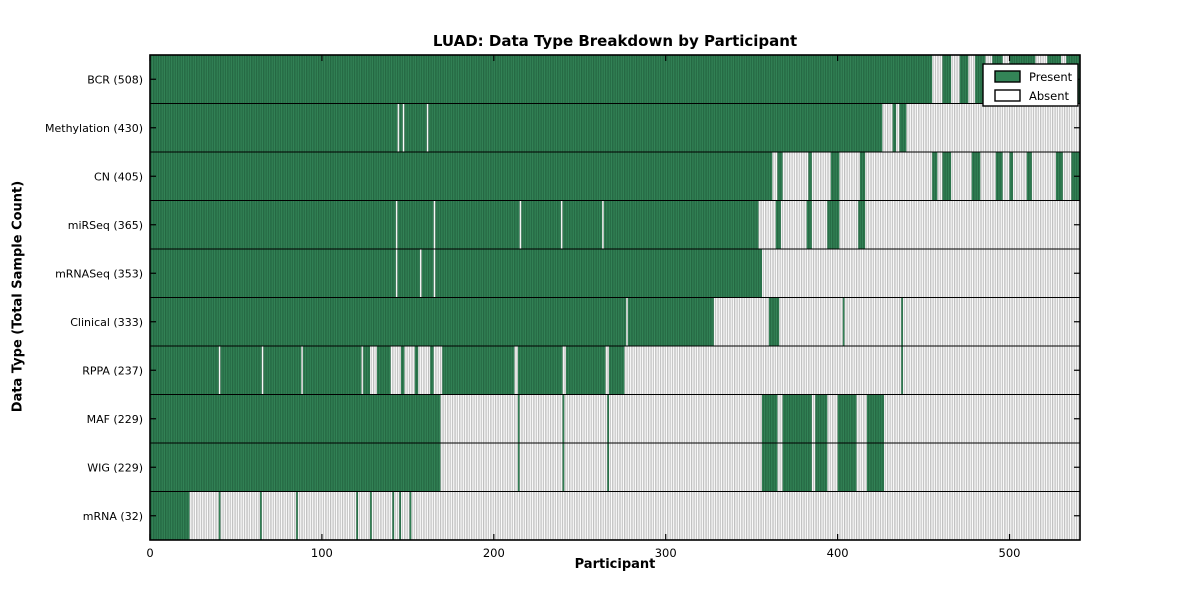 This screenshot has height=600, width=1200. I want to click on x-axis-label: Participant, so click(615, 564).